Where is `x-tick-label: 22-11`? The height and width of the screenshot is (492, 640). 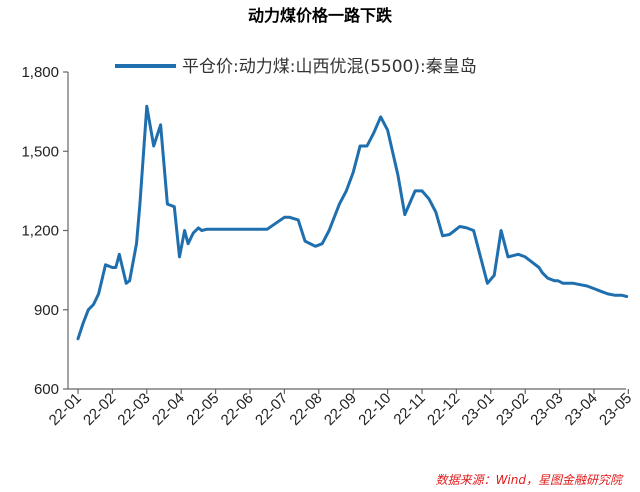
x-tick-label: 22-11 is located at coordinates (409, 409).